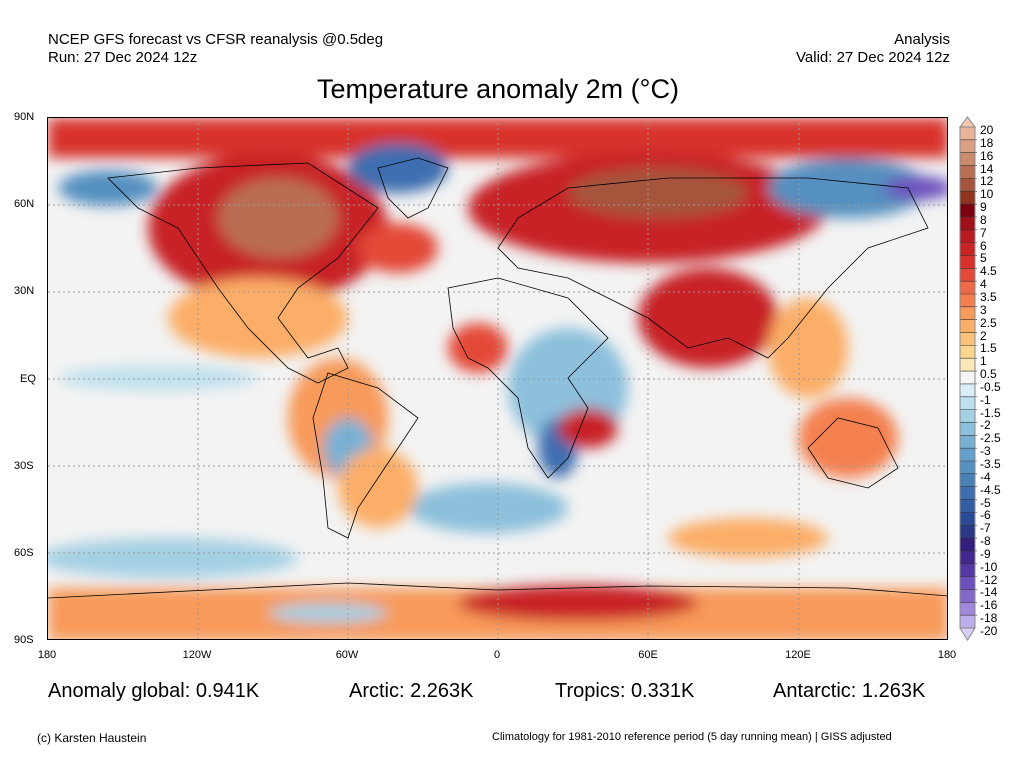 The width and height of the screenshot is (1024, 768). Describe the element at coordinates (985, 476) in the screenshot. I see `colorbar-label: -4` at that location.